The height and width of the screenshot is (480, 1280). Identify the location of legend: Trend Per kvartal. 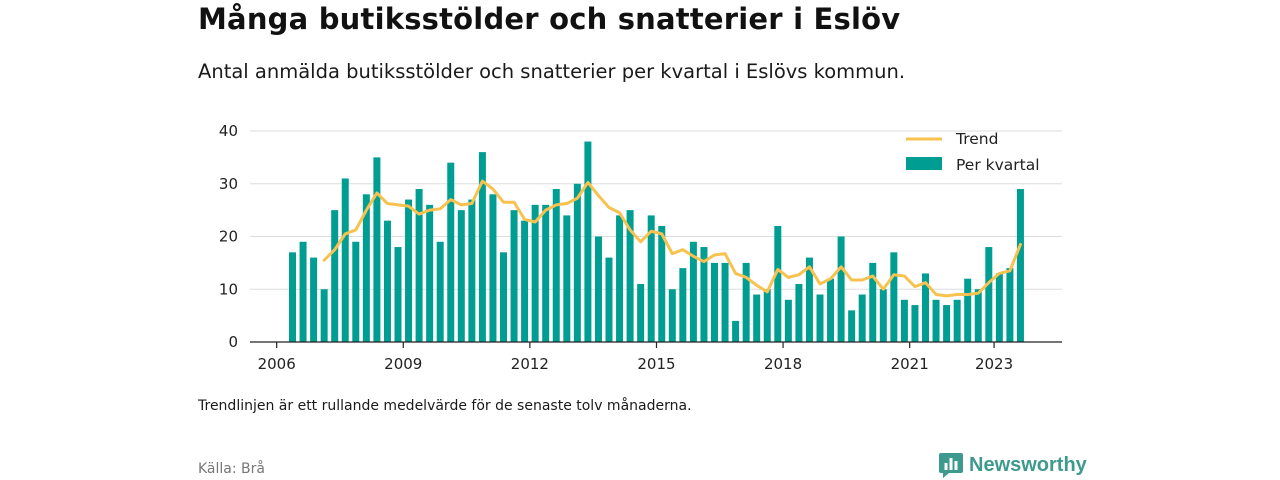
(973, 152).